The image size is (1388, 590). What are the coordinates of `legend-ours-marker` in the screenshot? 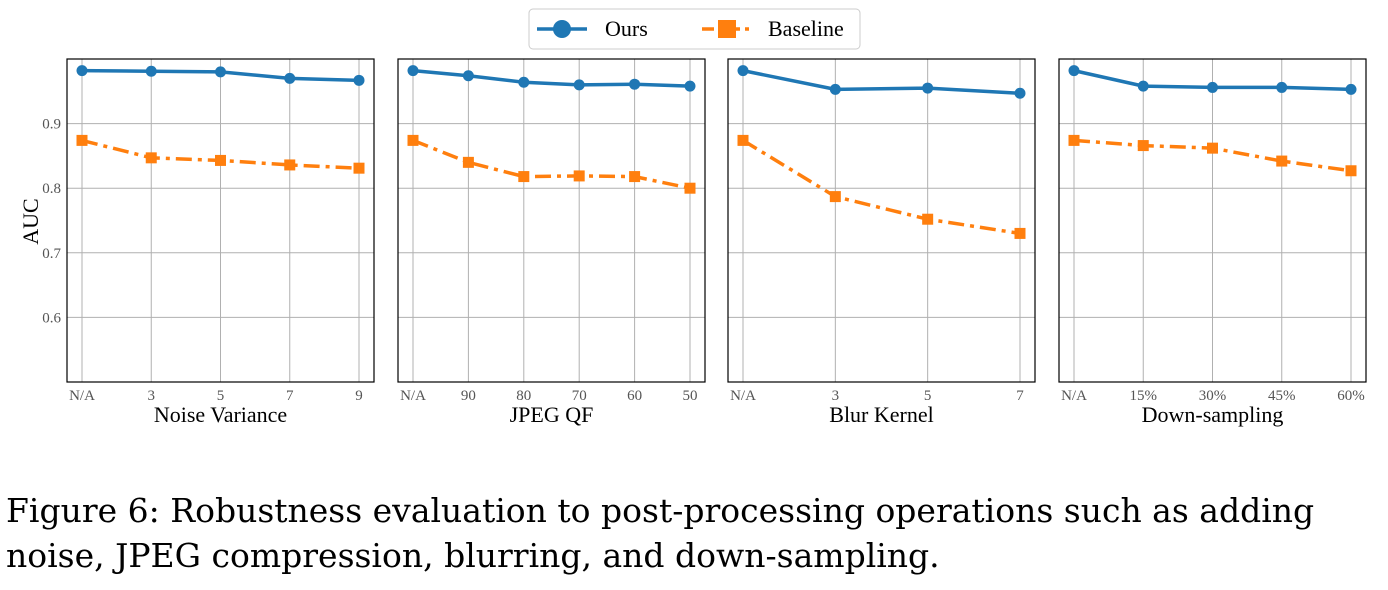 It's located at (562, 29).